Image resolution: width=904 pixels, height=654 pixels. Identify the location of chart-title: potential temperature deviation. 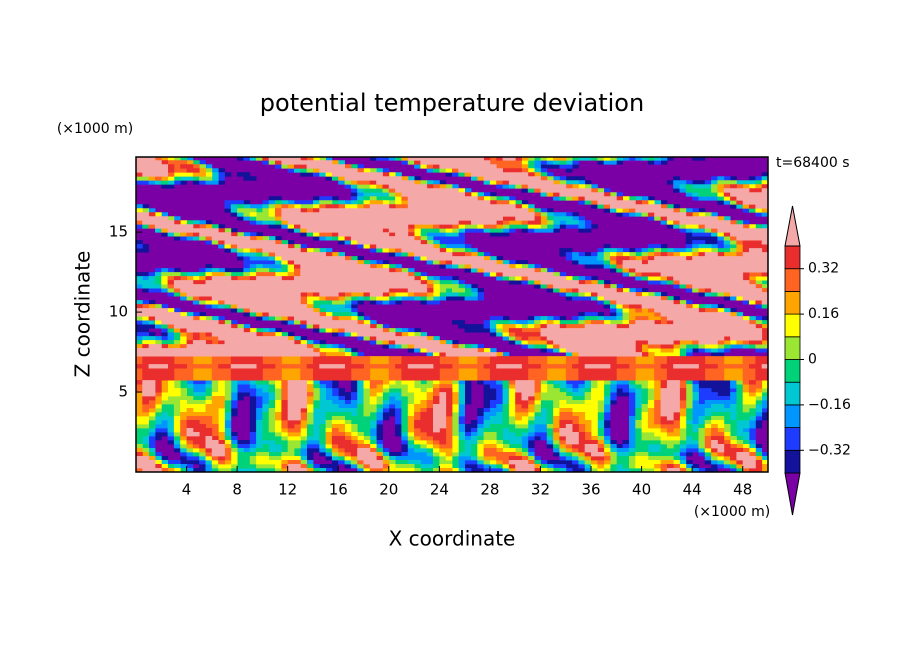
(452, 103).